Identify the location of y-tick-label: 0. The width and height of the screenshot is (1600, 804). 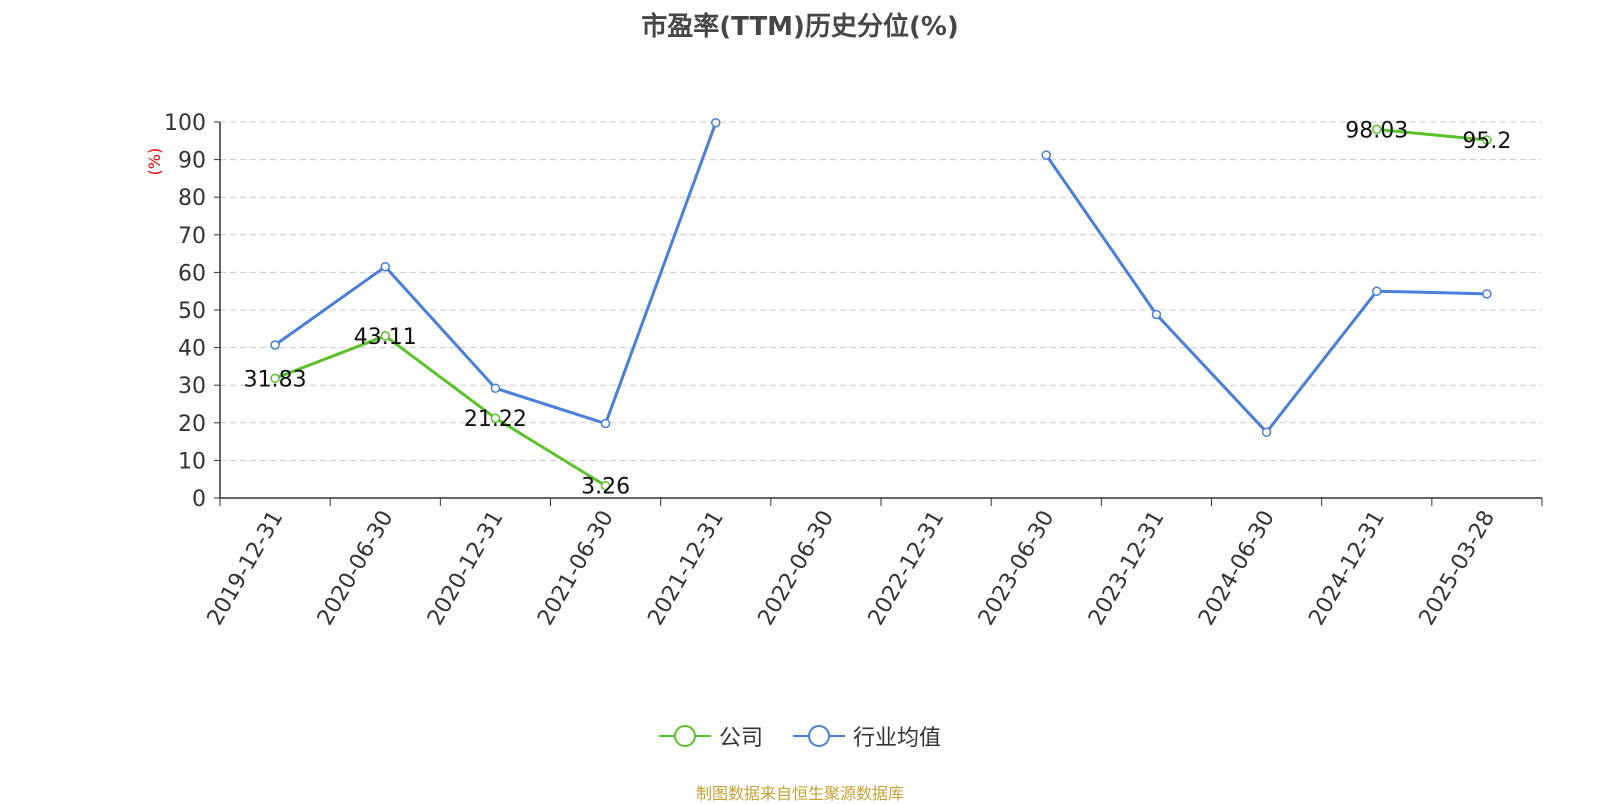
(199, 499).